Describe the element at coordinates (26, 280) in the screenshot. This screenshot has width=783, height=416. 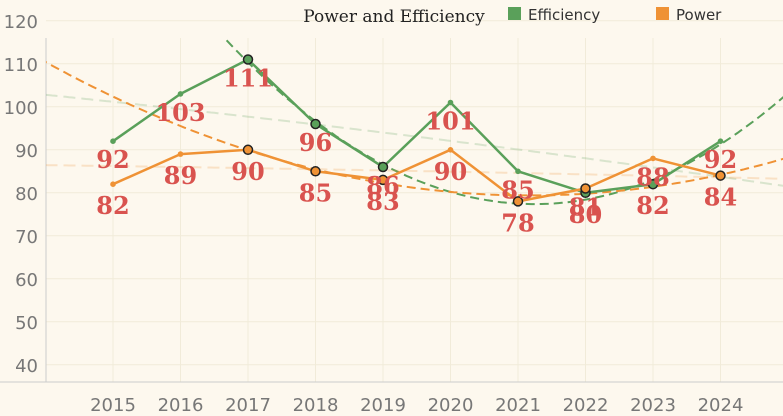
I see `y-tick-label: 60` at that location.